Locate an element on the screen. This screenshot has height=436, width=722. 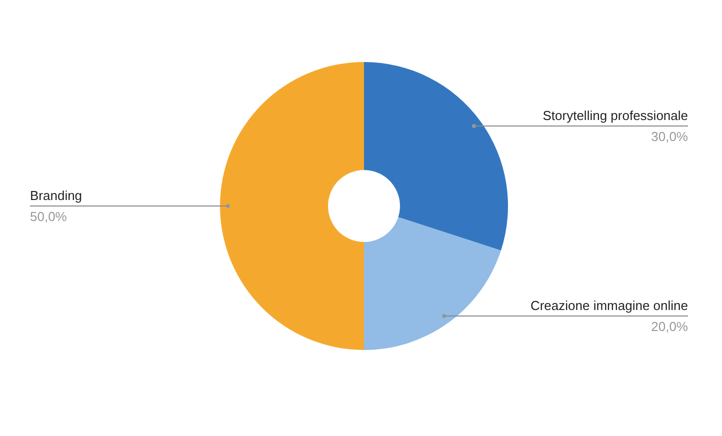
data-label: 30,0% is located at coordinates (669, 136).